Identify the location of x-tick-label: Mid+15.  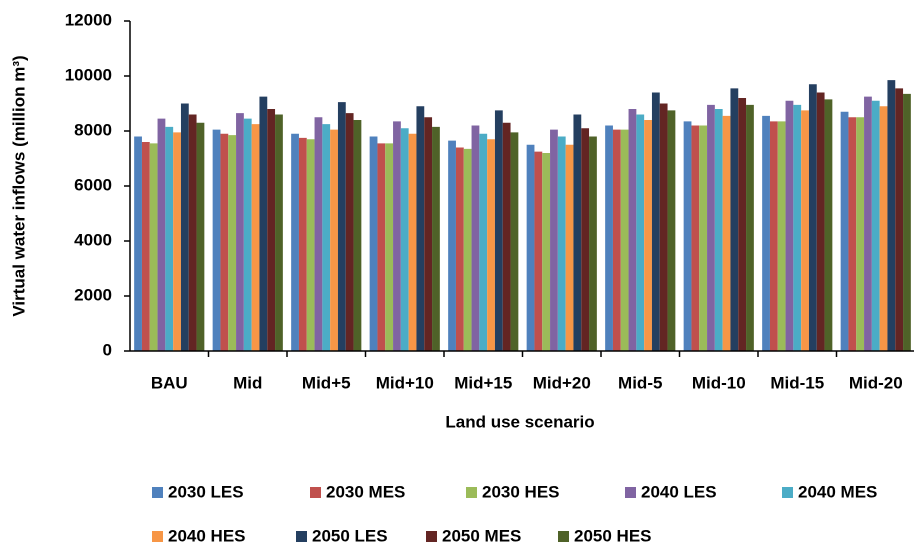
(483, 382).